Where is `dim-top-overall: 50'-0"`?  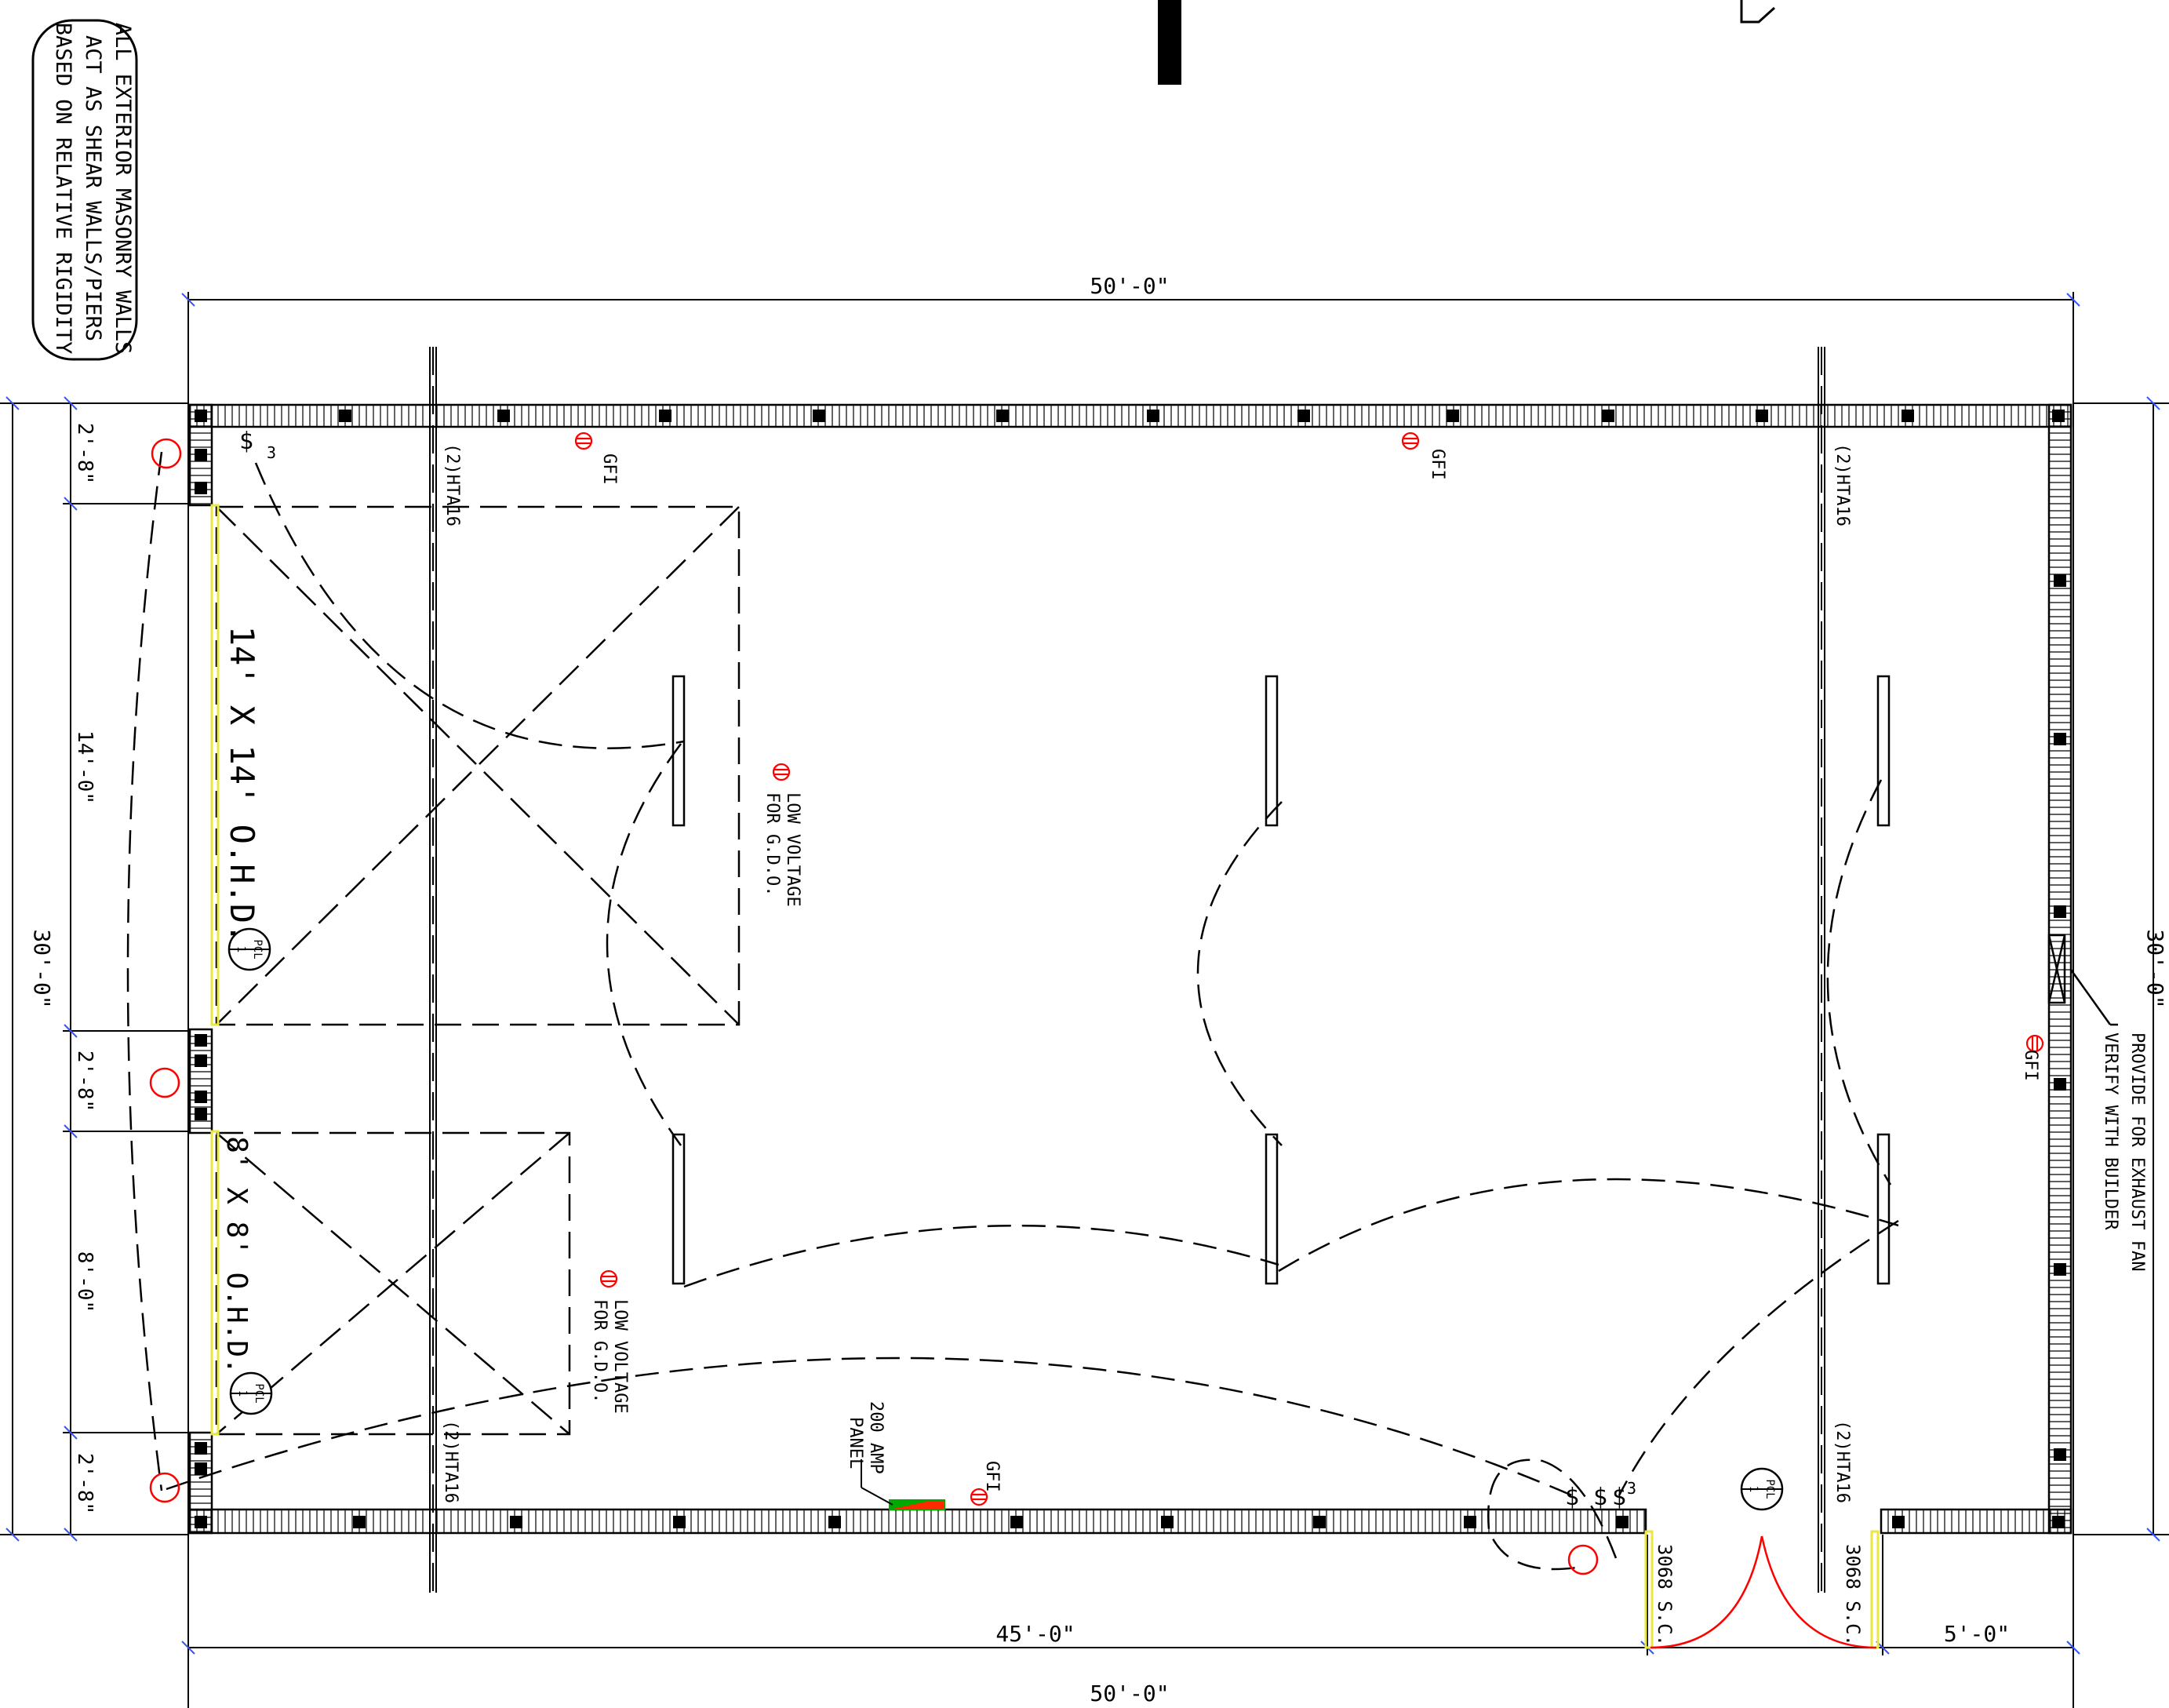
dim-top-overall: 50'-0" is located at coordinates (1129, 286).